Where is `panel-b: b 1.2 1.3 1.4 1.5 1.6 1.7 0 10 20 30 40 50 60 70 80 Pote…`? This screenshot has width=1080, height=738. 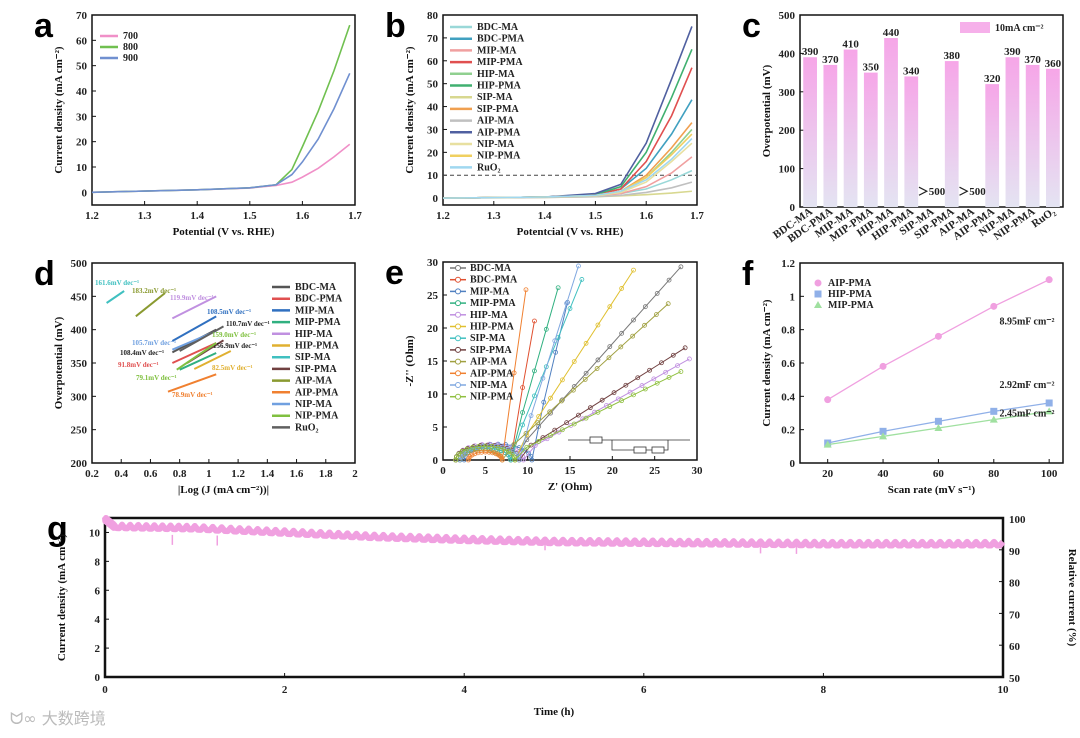
panel-b: b 1.2 1.3 1.4 1.5 1.6 1.7 0 10 20 30 40 50 60 70 80 Pote… is located at coordinates (544, 122).